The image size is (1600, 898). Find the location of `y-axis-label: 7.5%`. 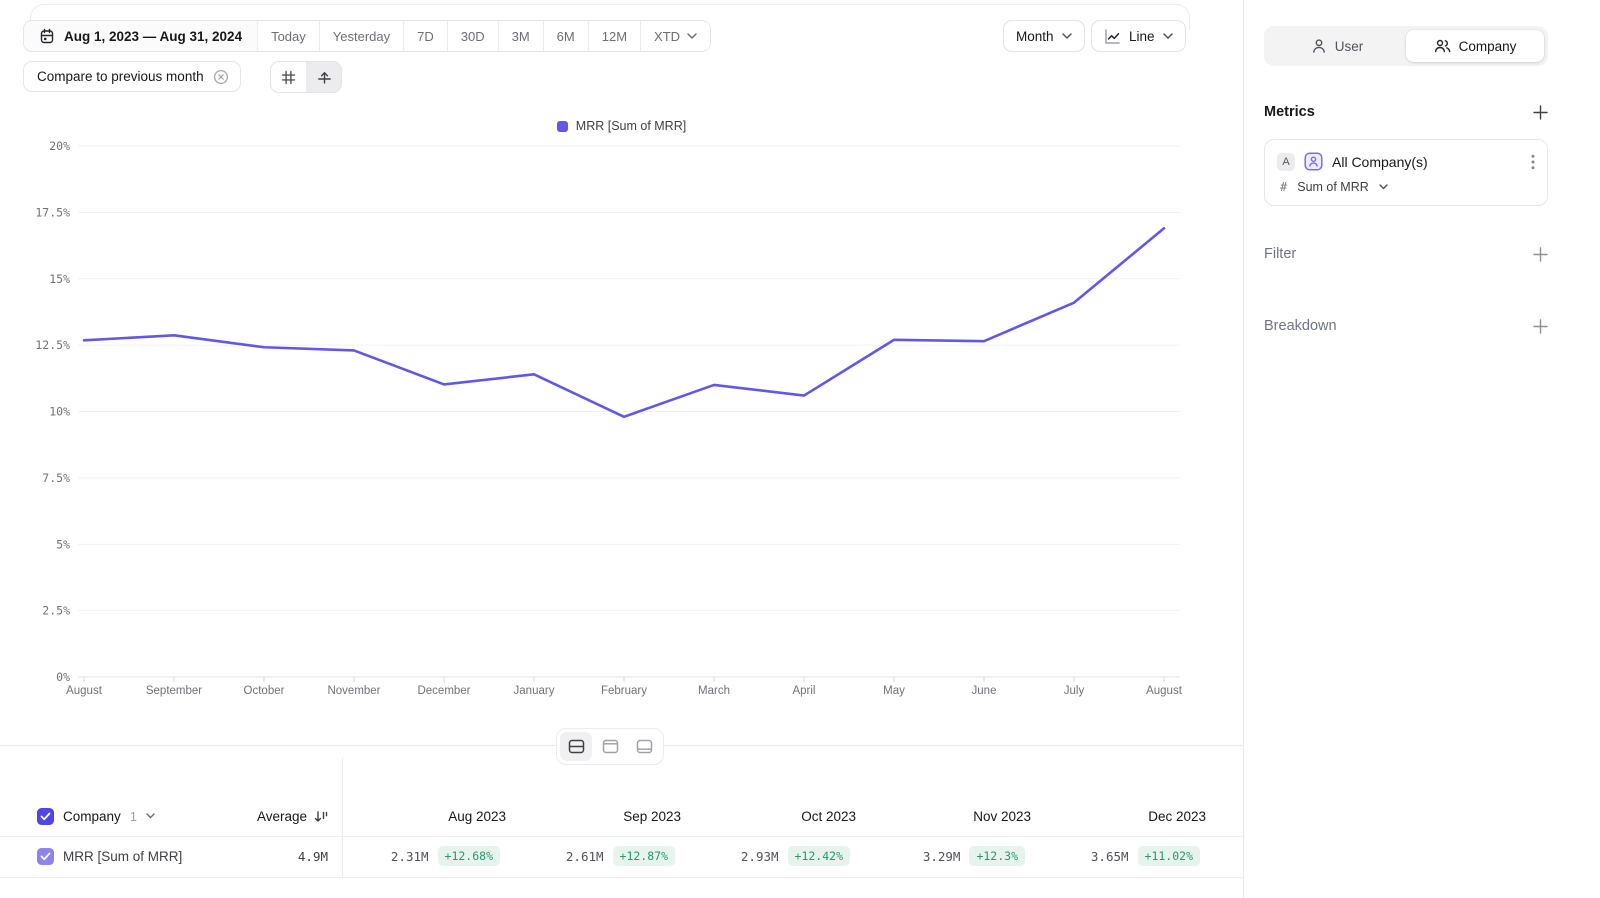

y-axis-label: 7.5% is located at coordinates (56, 478).